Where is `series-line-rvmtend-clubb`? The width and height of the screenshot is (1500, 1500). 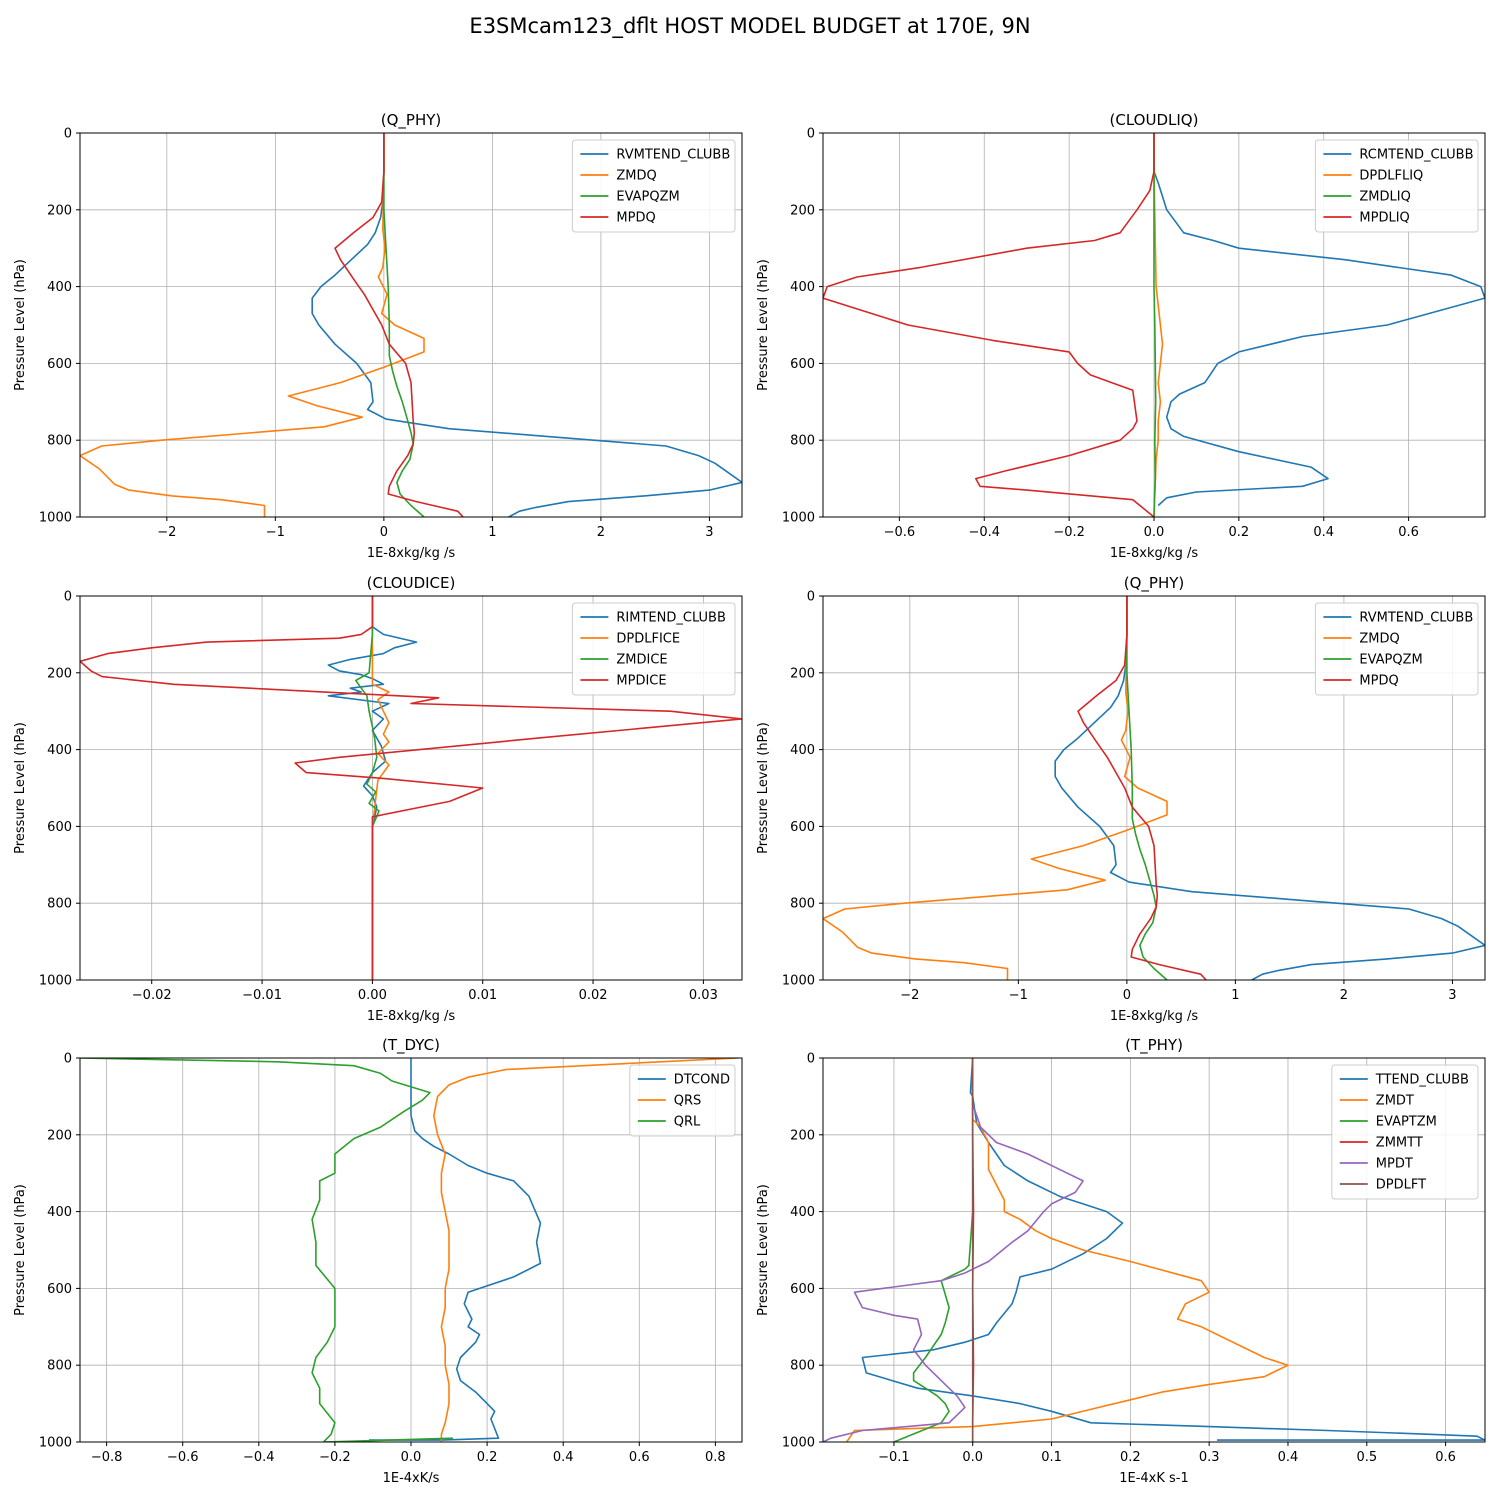 series-line-rvmtend-clubb is located at coordinates (526, 325).